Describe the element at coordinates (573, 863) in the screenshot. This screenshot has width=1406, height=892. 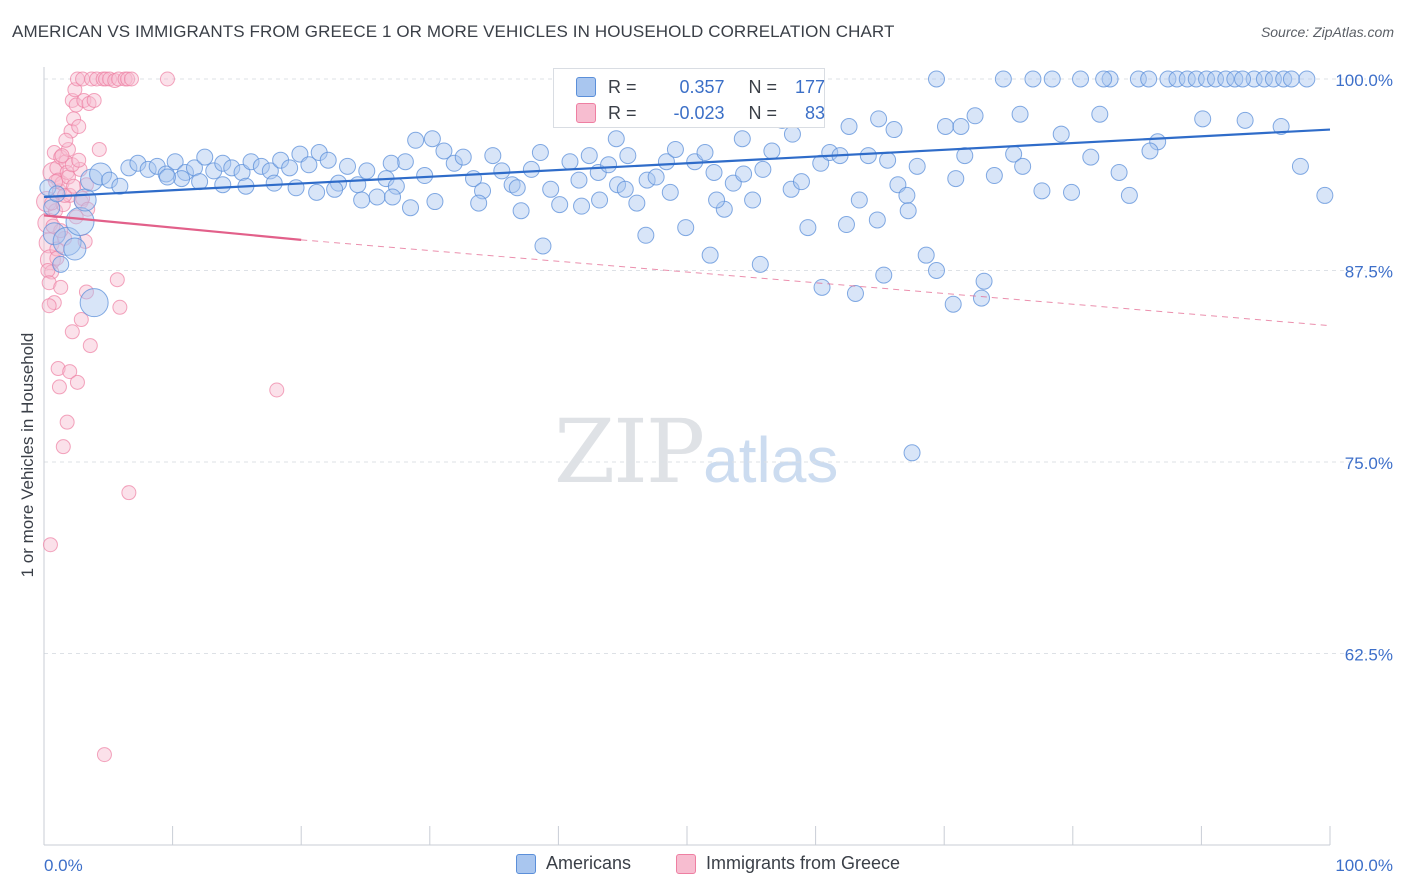
I see `legend-item-americans: Americans` at that location.